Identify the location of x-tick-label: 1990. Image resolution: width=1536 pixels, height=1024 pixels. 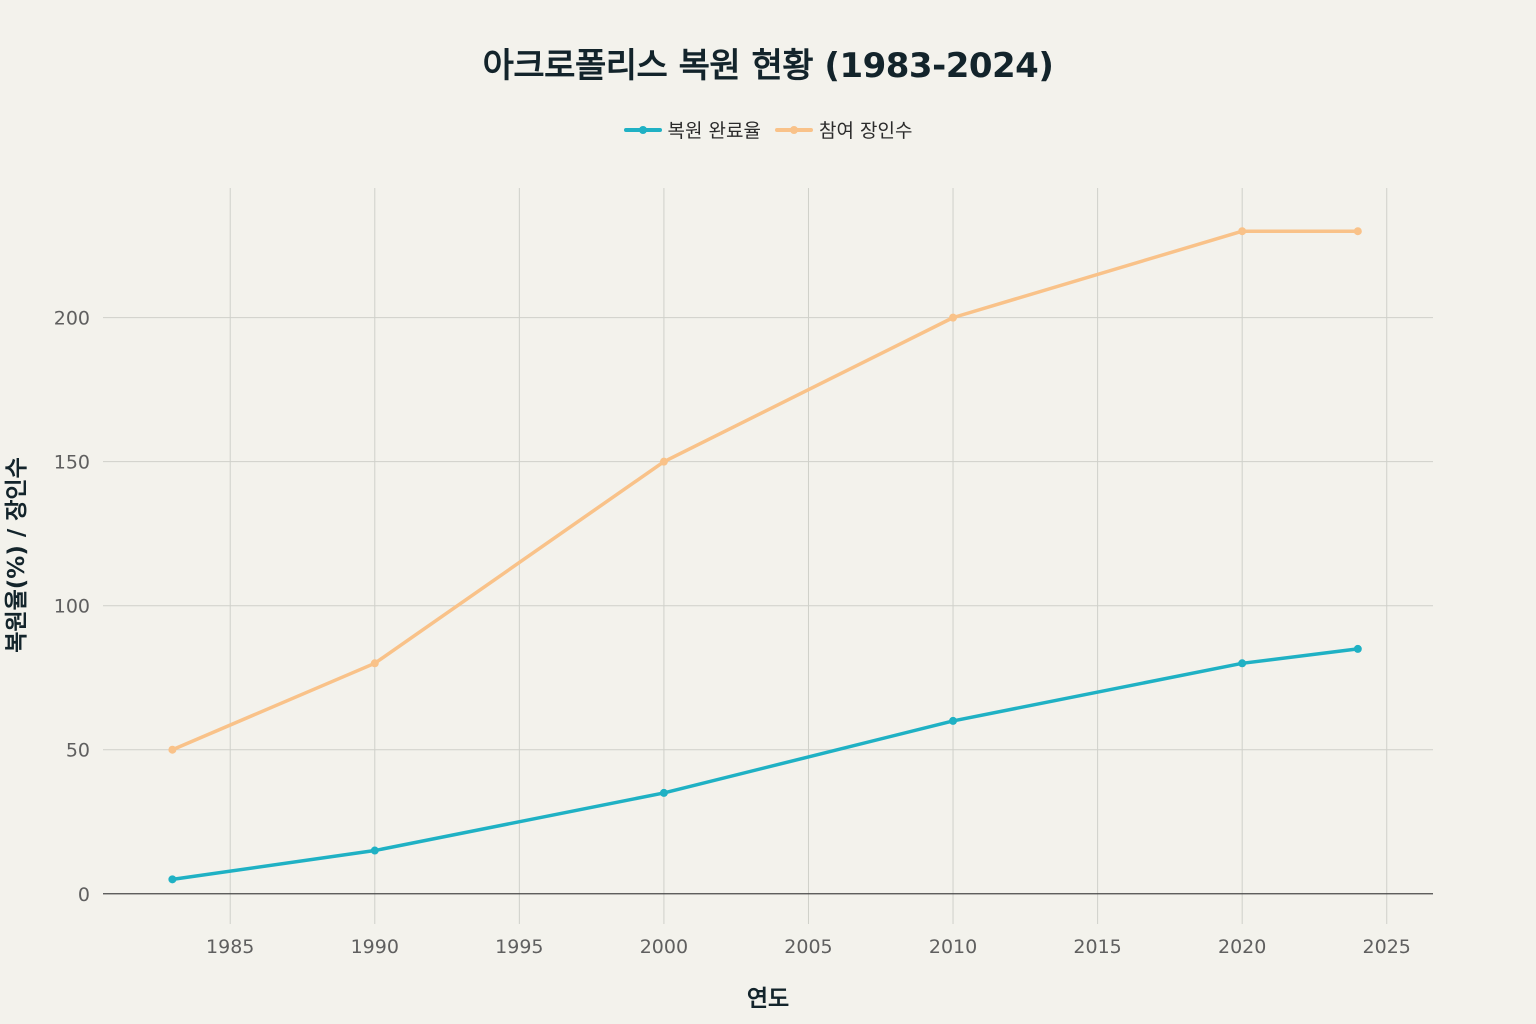
(375, 947).